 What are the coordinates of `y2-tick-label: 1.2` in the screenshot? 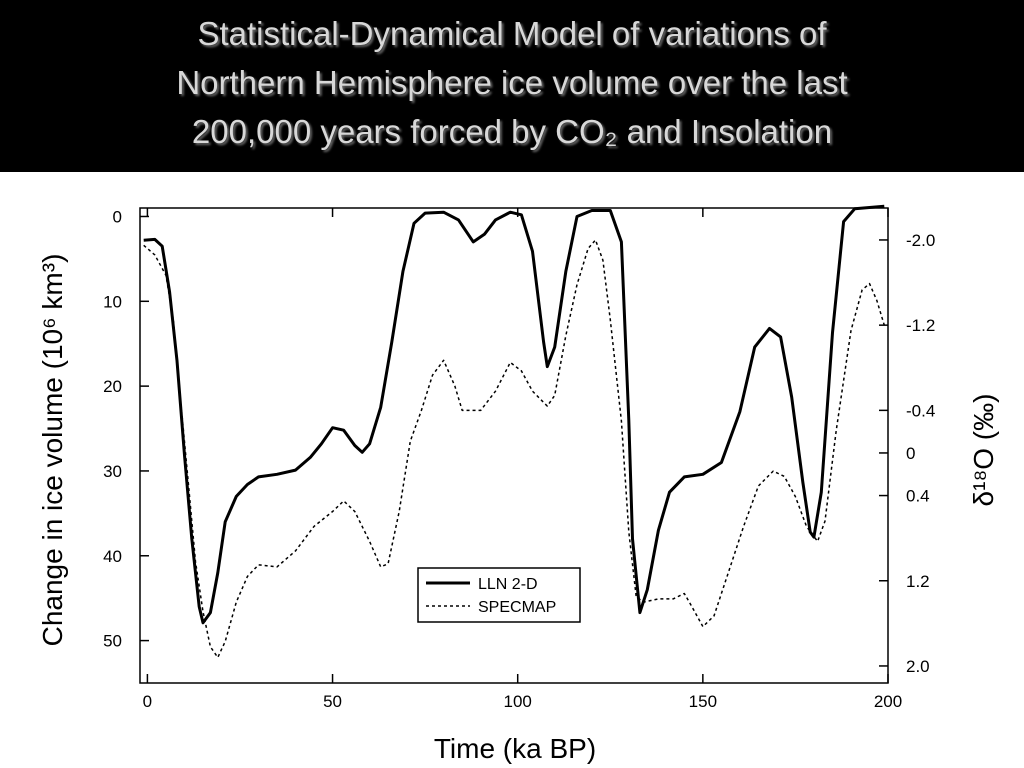 It's located at (918, 581).